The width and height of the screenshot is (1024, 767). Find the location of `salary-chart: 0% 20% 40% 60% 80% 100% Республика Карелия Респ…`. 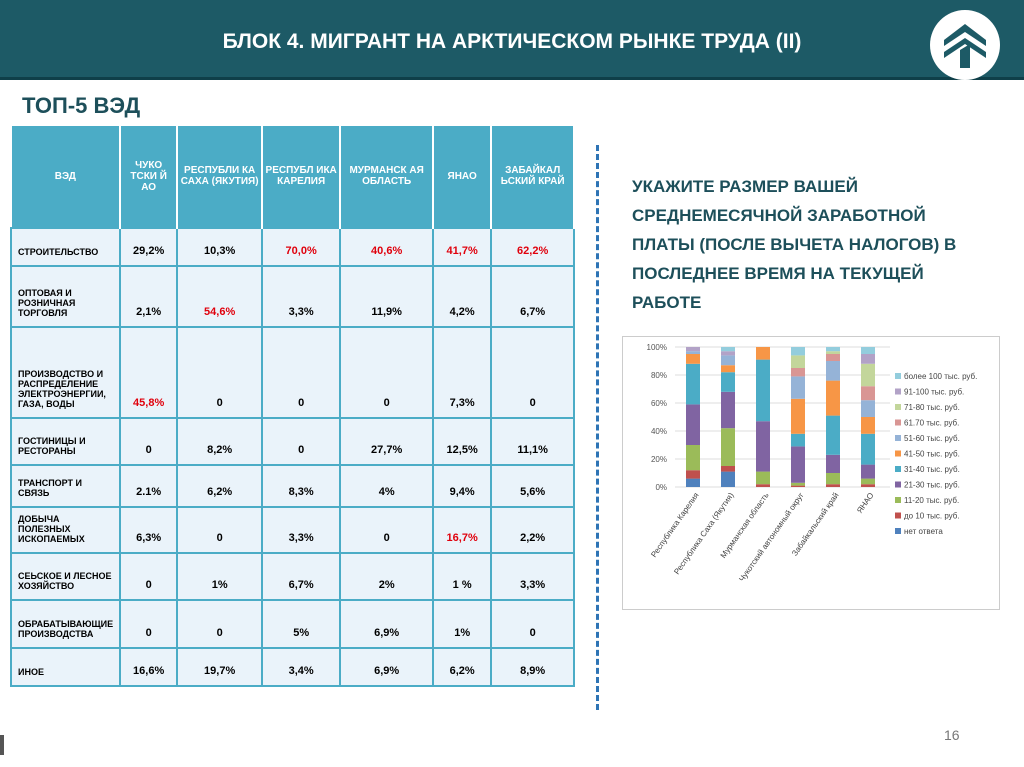

salary-chart: 0% 20% 40% 60% 80% 100% Республика Карелия Респ… is located at coordinates (811, 473).